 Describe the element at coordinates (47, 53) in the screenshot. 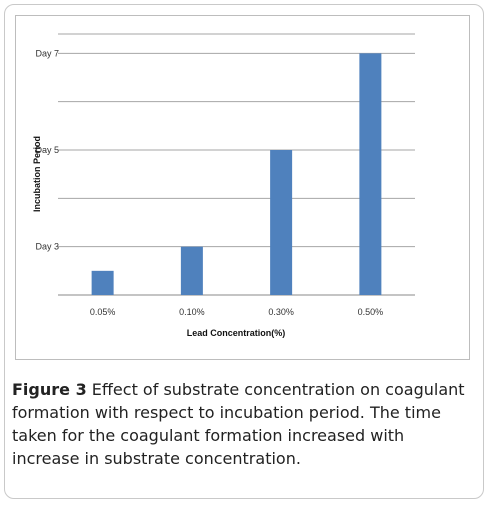

I see `y-tick-label: Day 7` at that location.